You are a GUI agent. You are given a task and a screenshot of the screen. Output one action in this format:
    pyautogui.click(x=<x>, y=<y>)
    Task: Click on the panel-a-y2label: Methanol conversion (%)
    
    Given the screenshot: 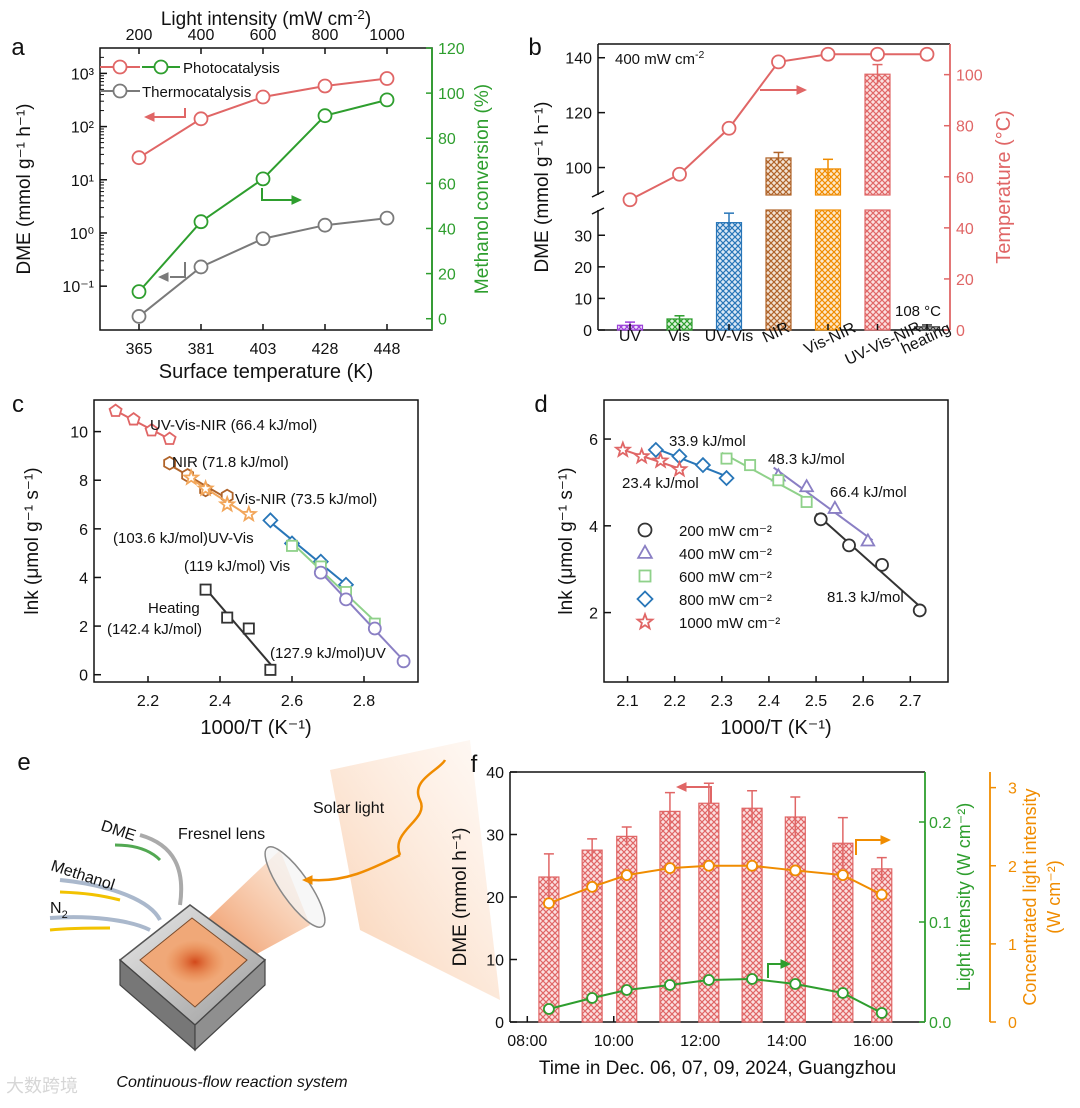 What is the action you would take?
    pyautogui.click(x=482, y=189)
    